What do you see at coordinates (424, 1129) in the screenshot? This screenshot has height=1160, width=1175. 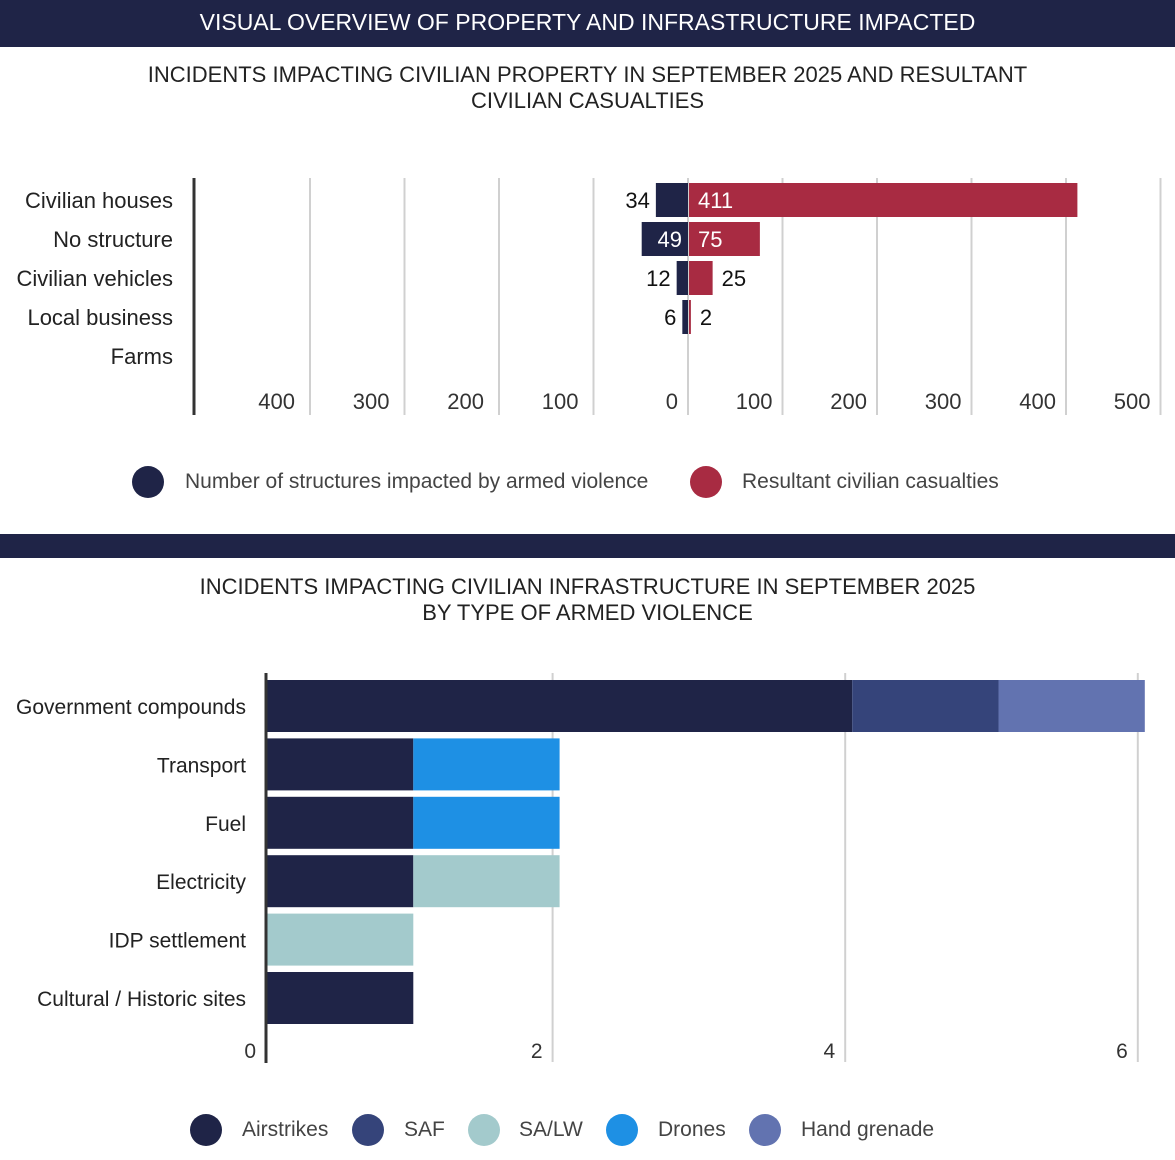 I see `legend-label: SAF` at bounding box center [424, 1129].